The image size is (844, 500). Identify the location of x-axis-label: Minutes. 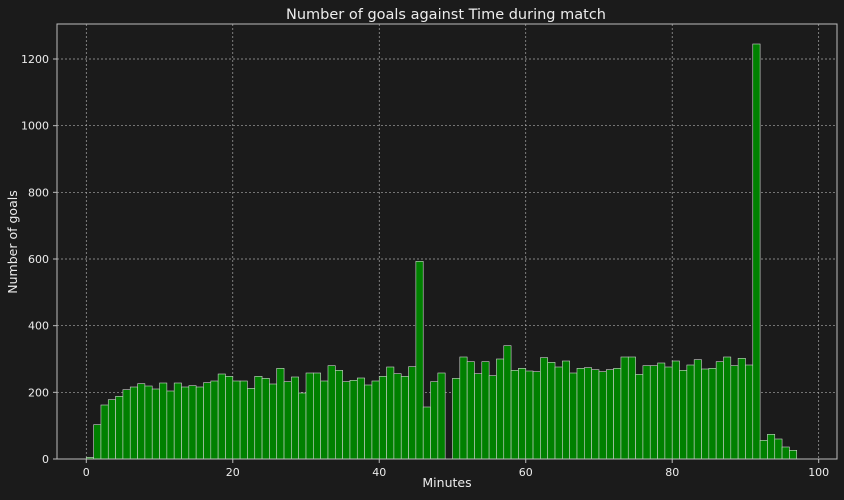
(446, 482).